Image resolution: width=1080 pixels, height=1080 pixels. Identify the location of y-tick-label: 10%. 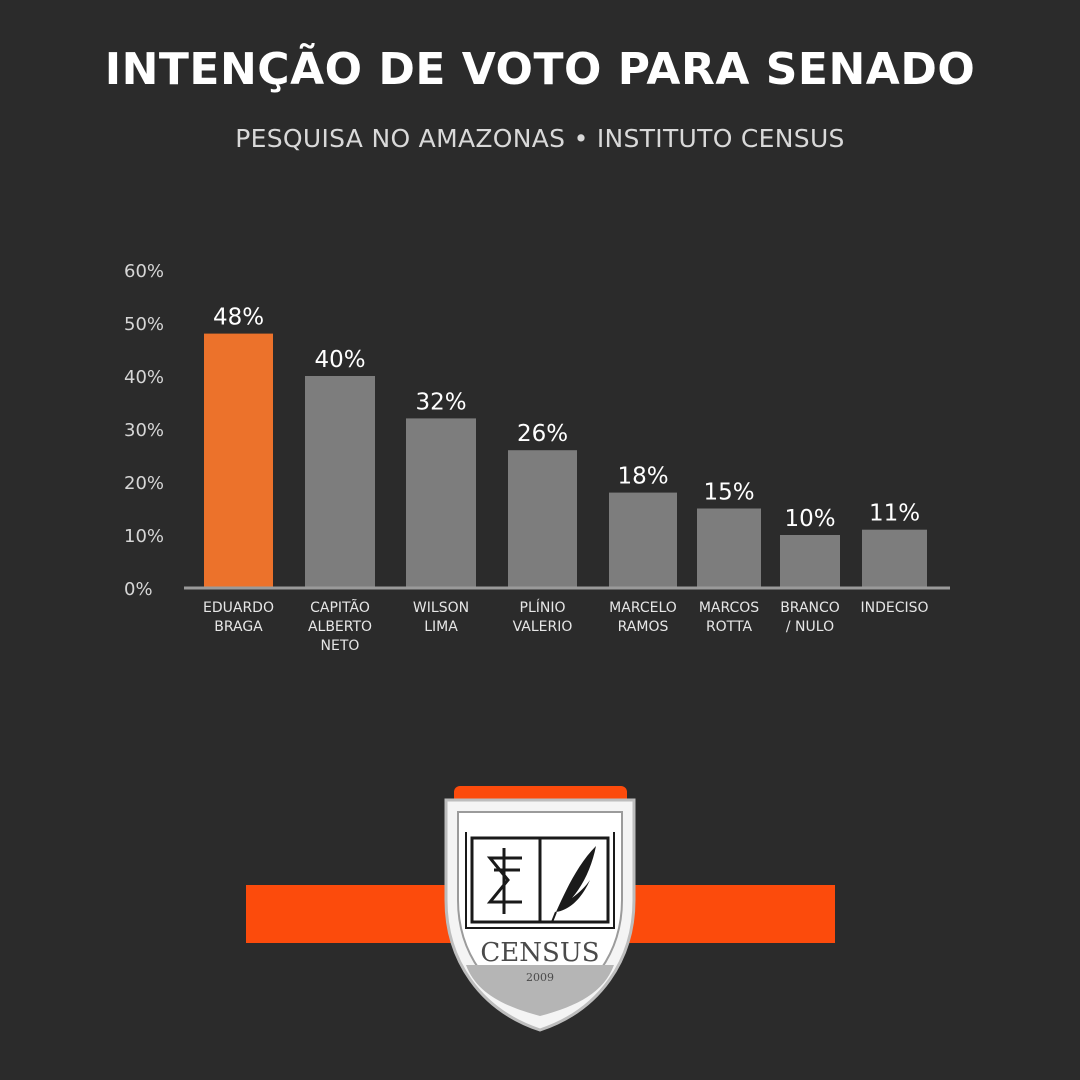
(144, 536).